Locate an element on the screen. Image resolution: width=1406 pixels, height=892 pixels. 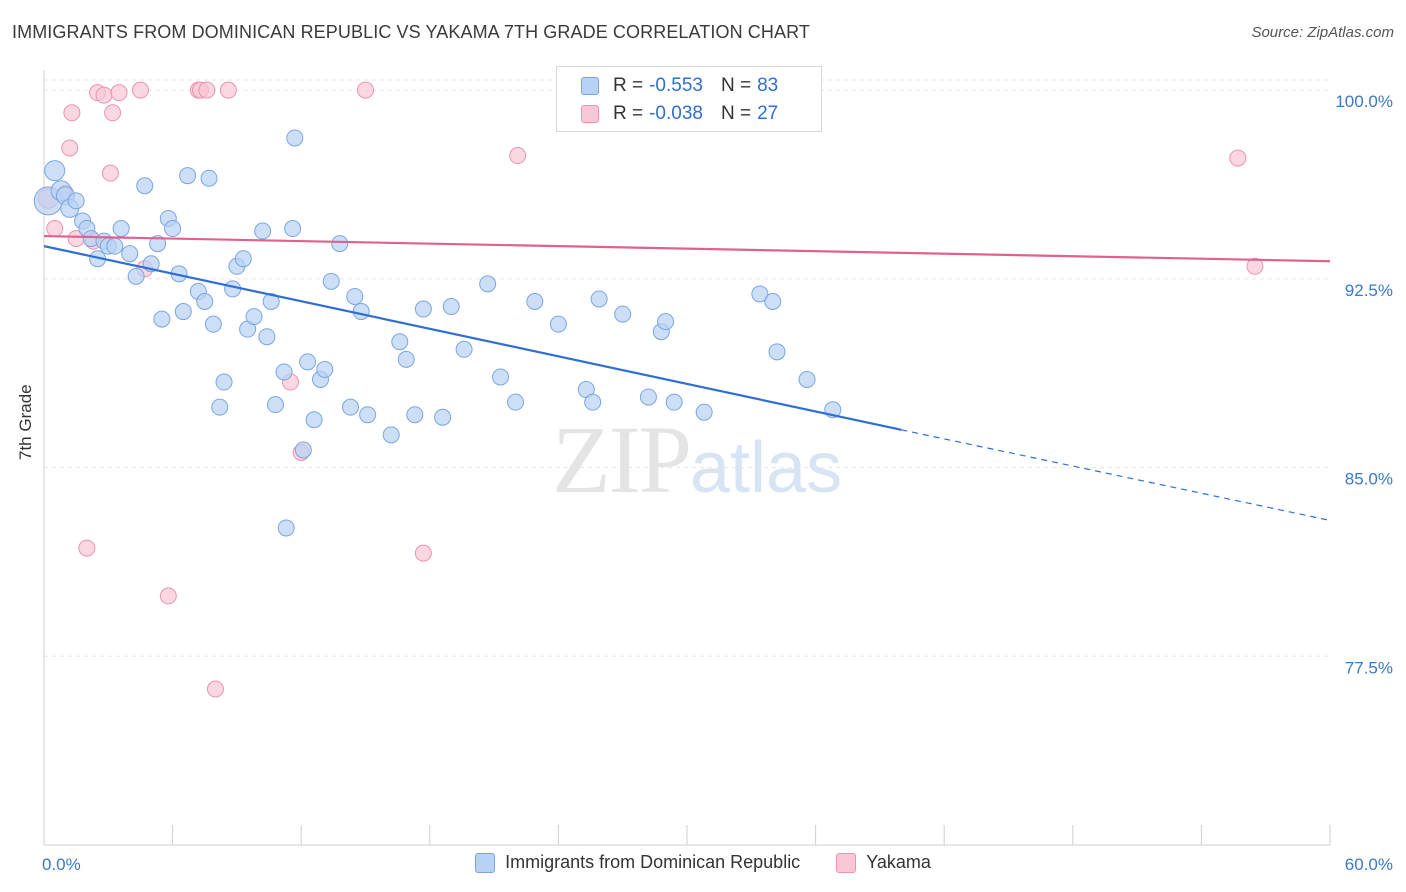
legend-item-yakama: Yakama is located at coordinates (883, 862).